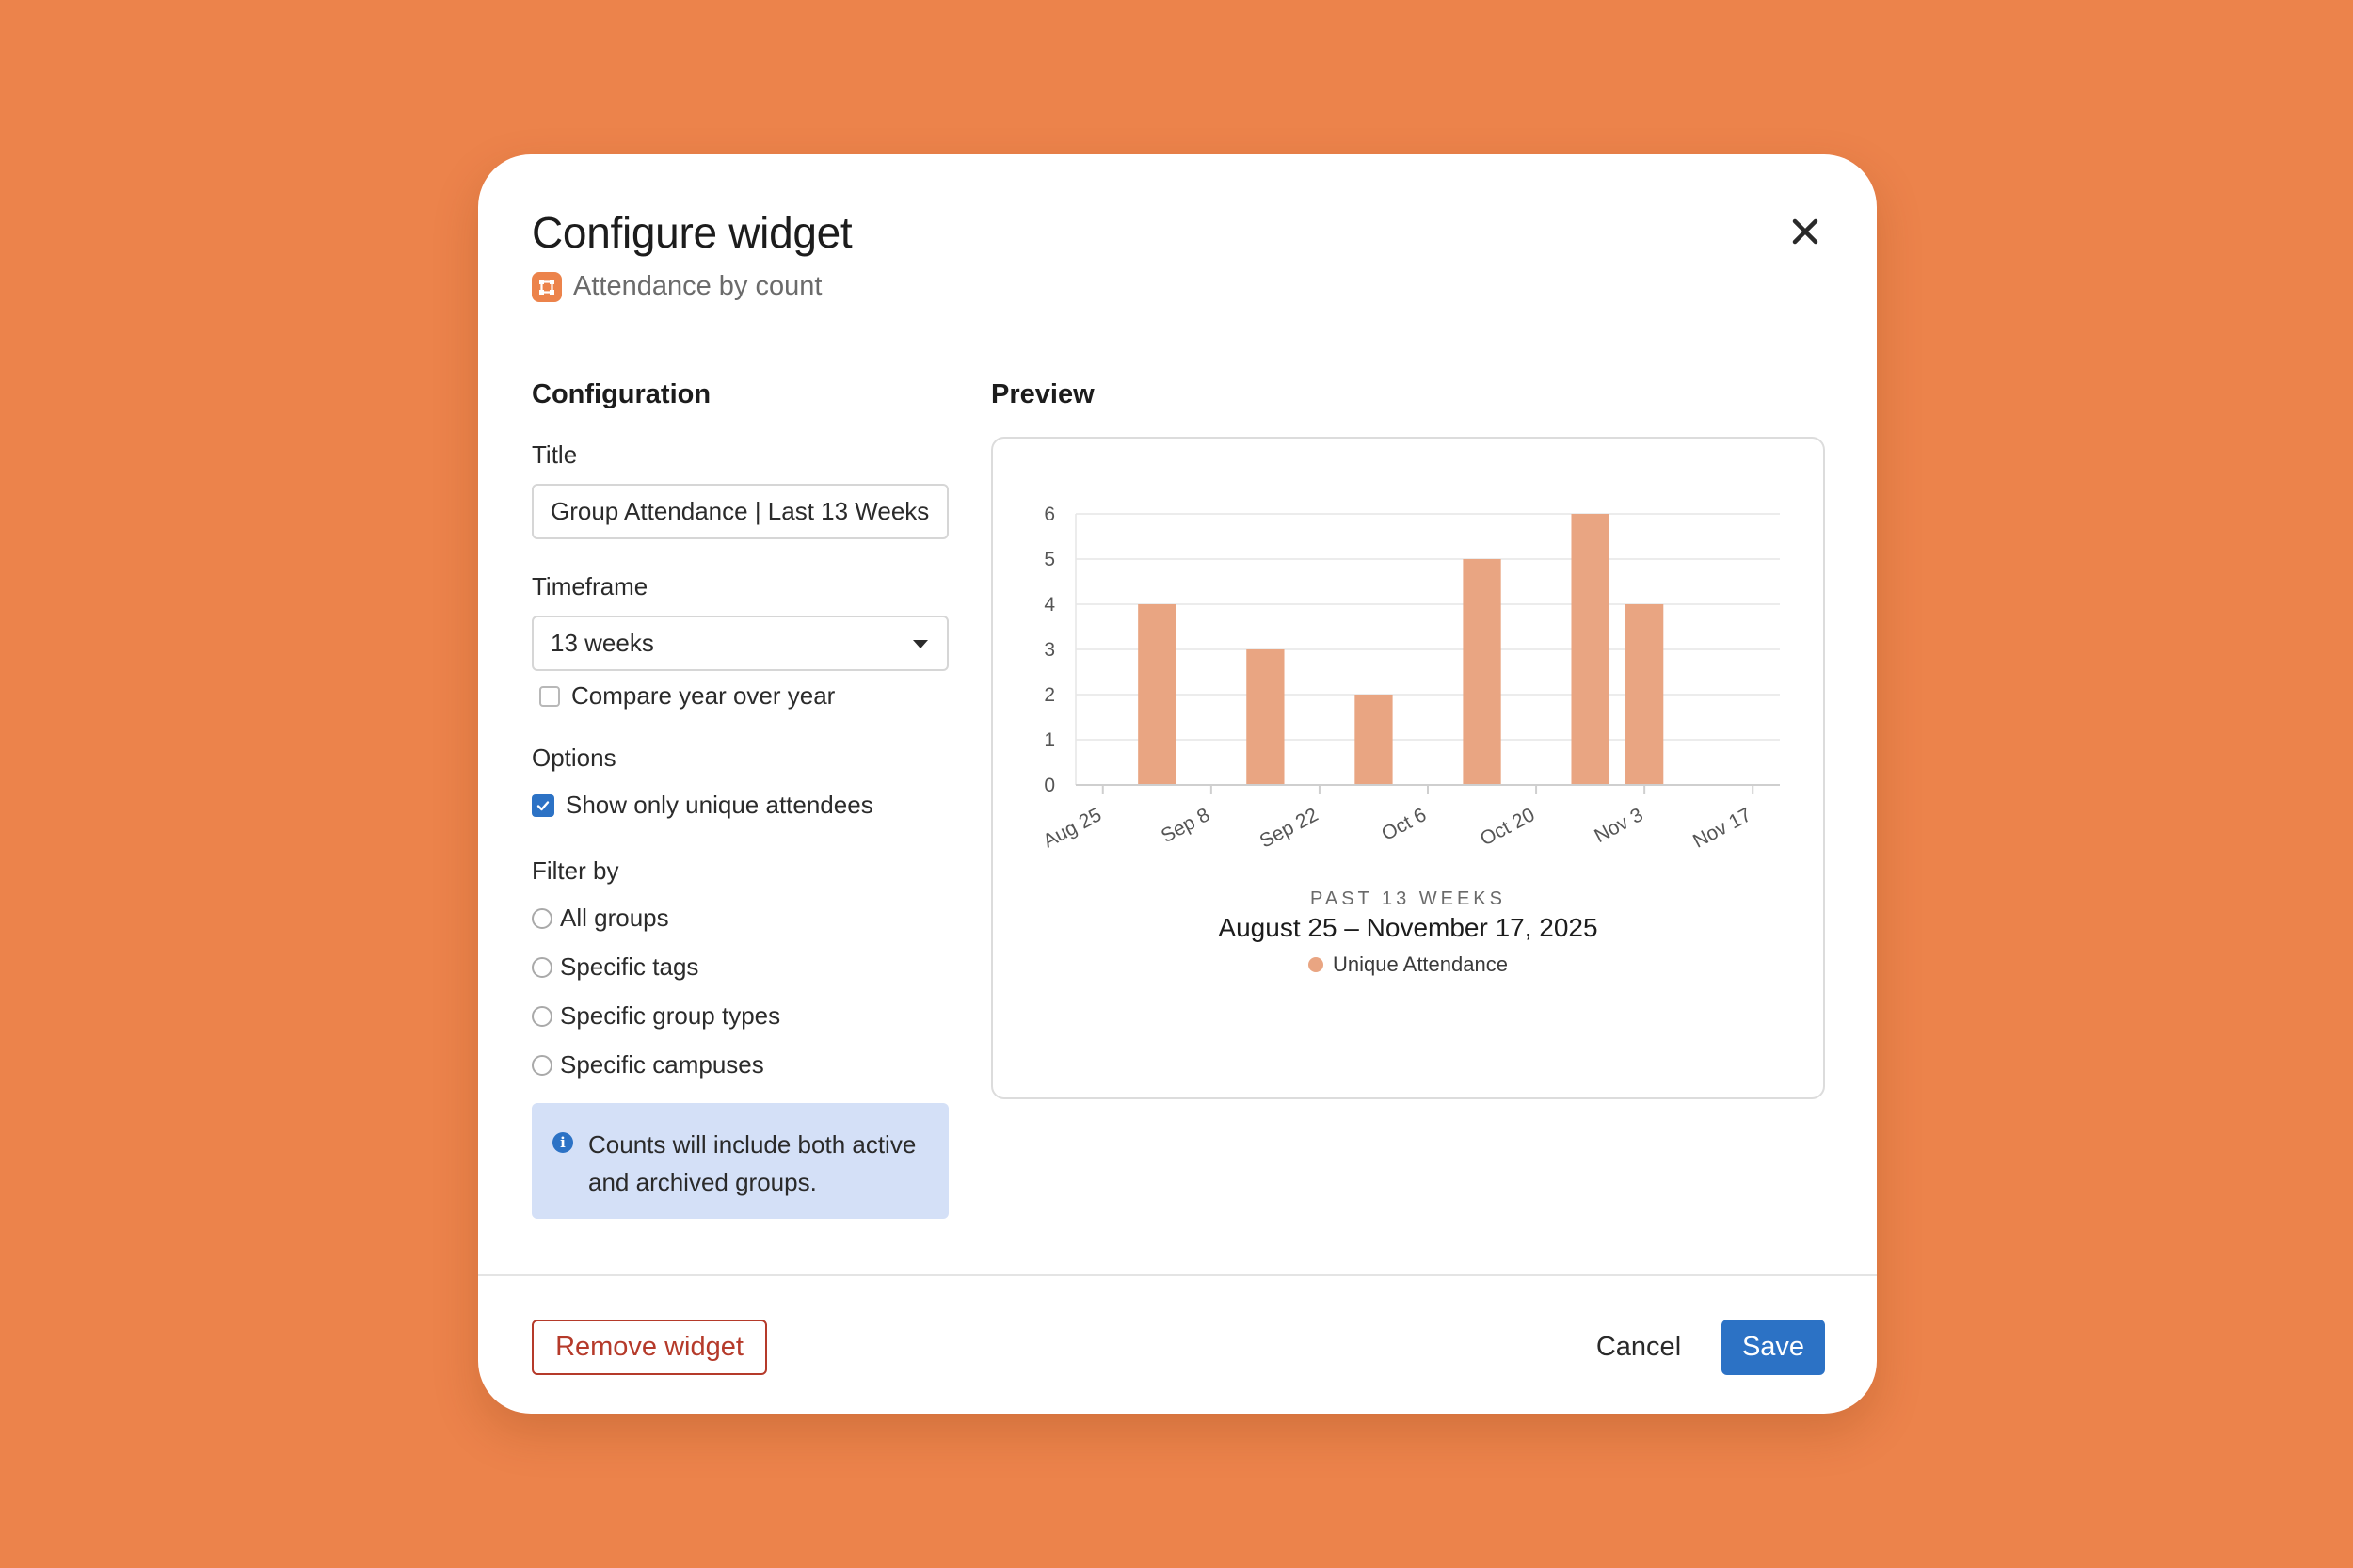  I want to click on filter-option-label: All groups, so click(614, 918).